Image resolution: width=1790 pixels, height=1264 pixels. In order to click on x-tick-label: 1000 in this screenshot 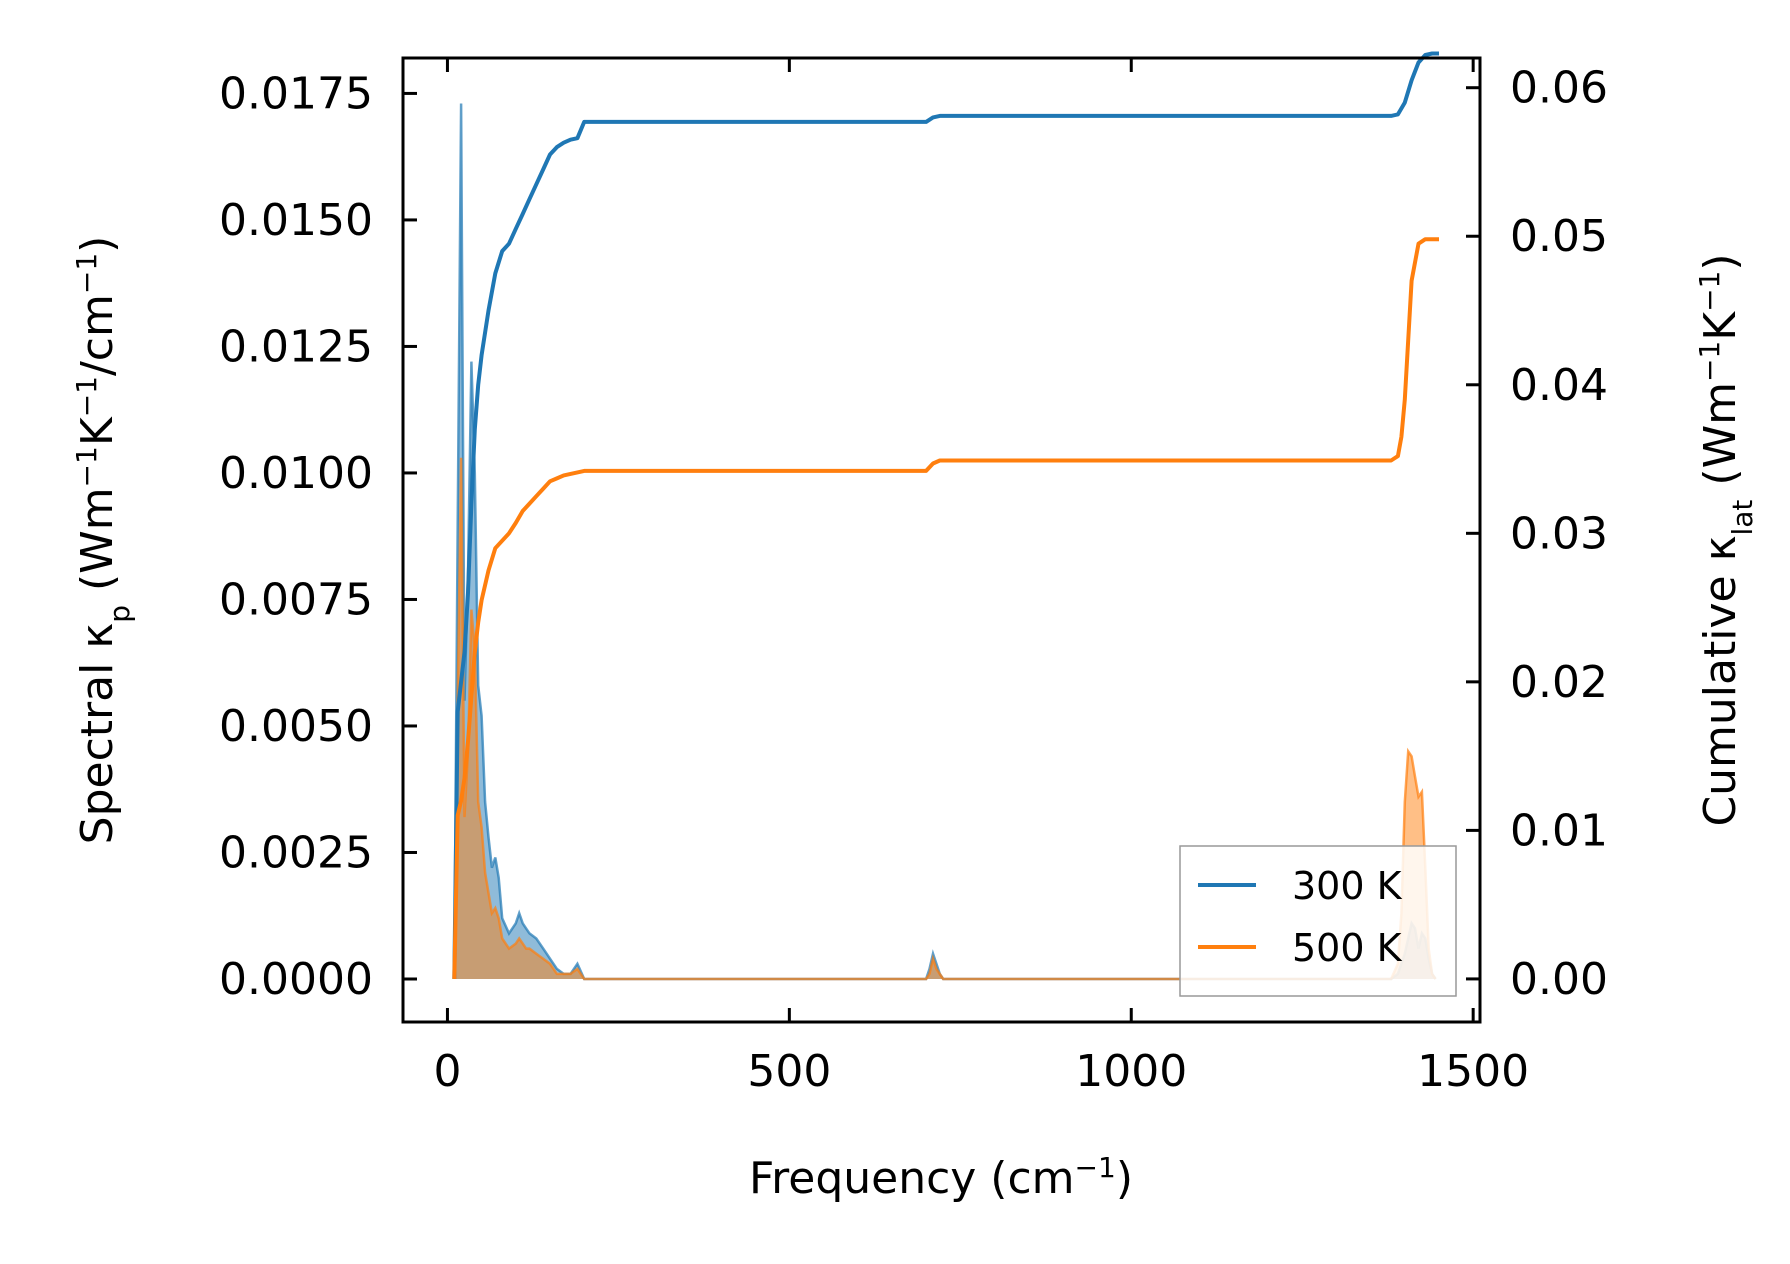, I will do `click(1131, 1071)`.